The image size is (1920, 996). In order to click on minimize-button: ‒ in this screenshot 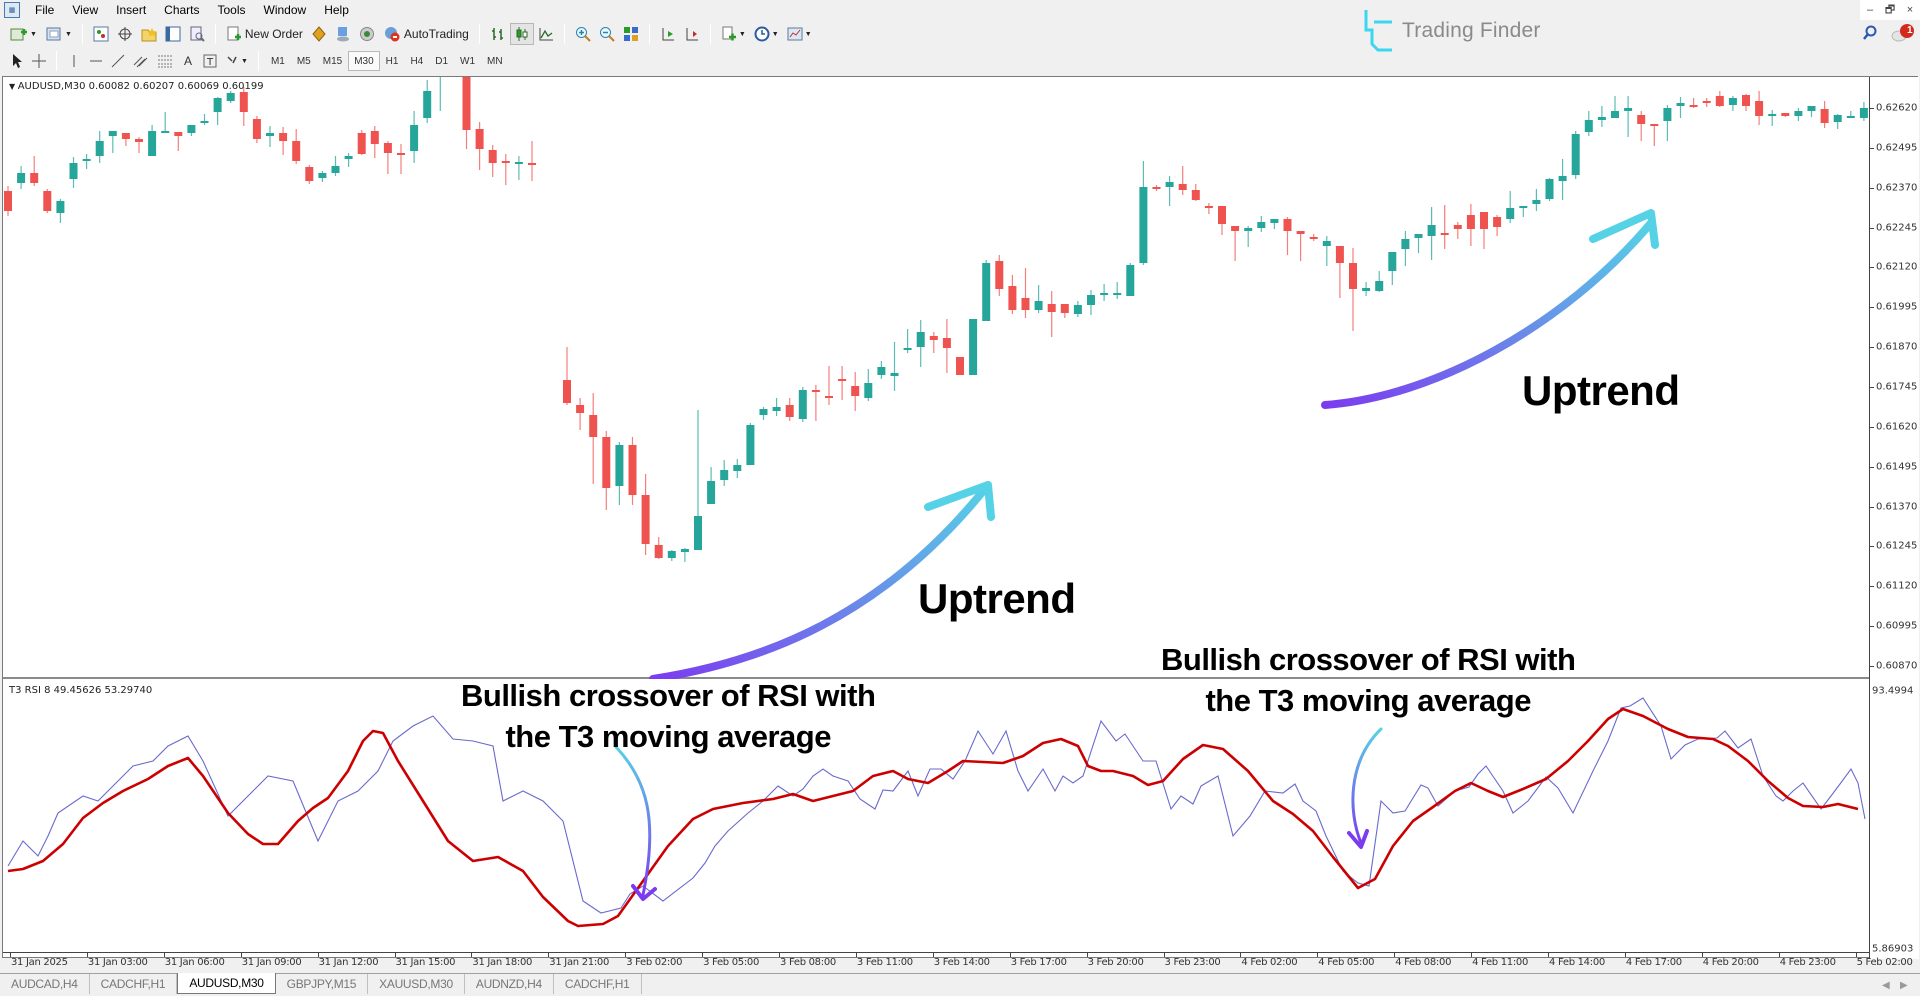, I will do `click(1870, 10)`.